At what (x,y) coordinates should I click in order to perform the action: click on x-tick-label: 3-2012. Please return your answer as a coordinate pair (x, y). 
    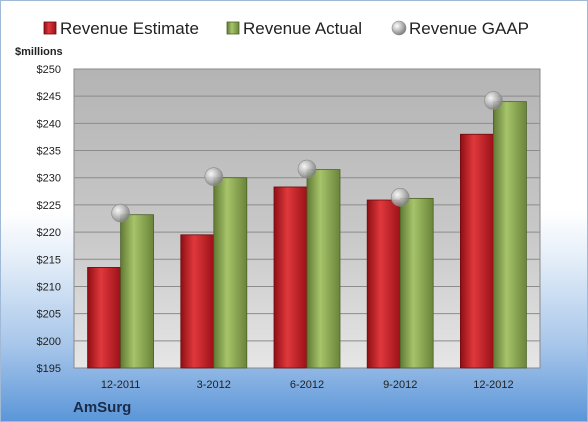
    Looking at the image, I should click on (214, 385).